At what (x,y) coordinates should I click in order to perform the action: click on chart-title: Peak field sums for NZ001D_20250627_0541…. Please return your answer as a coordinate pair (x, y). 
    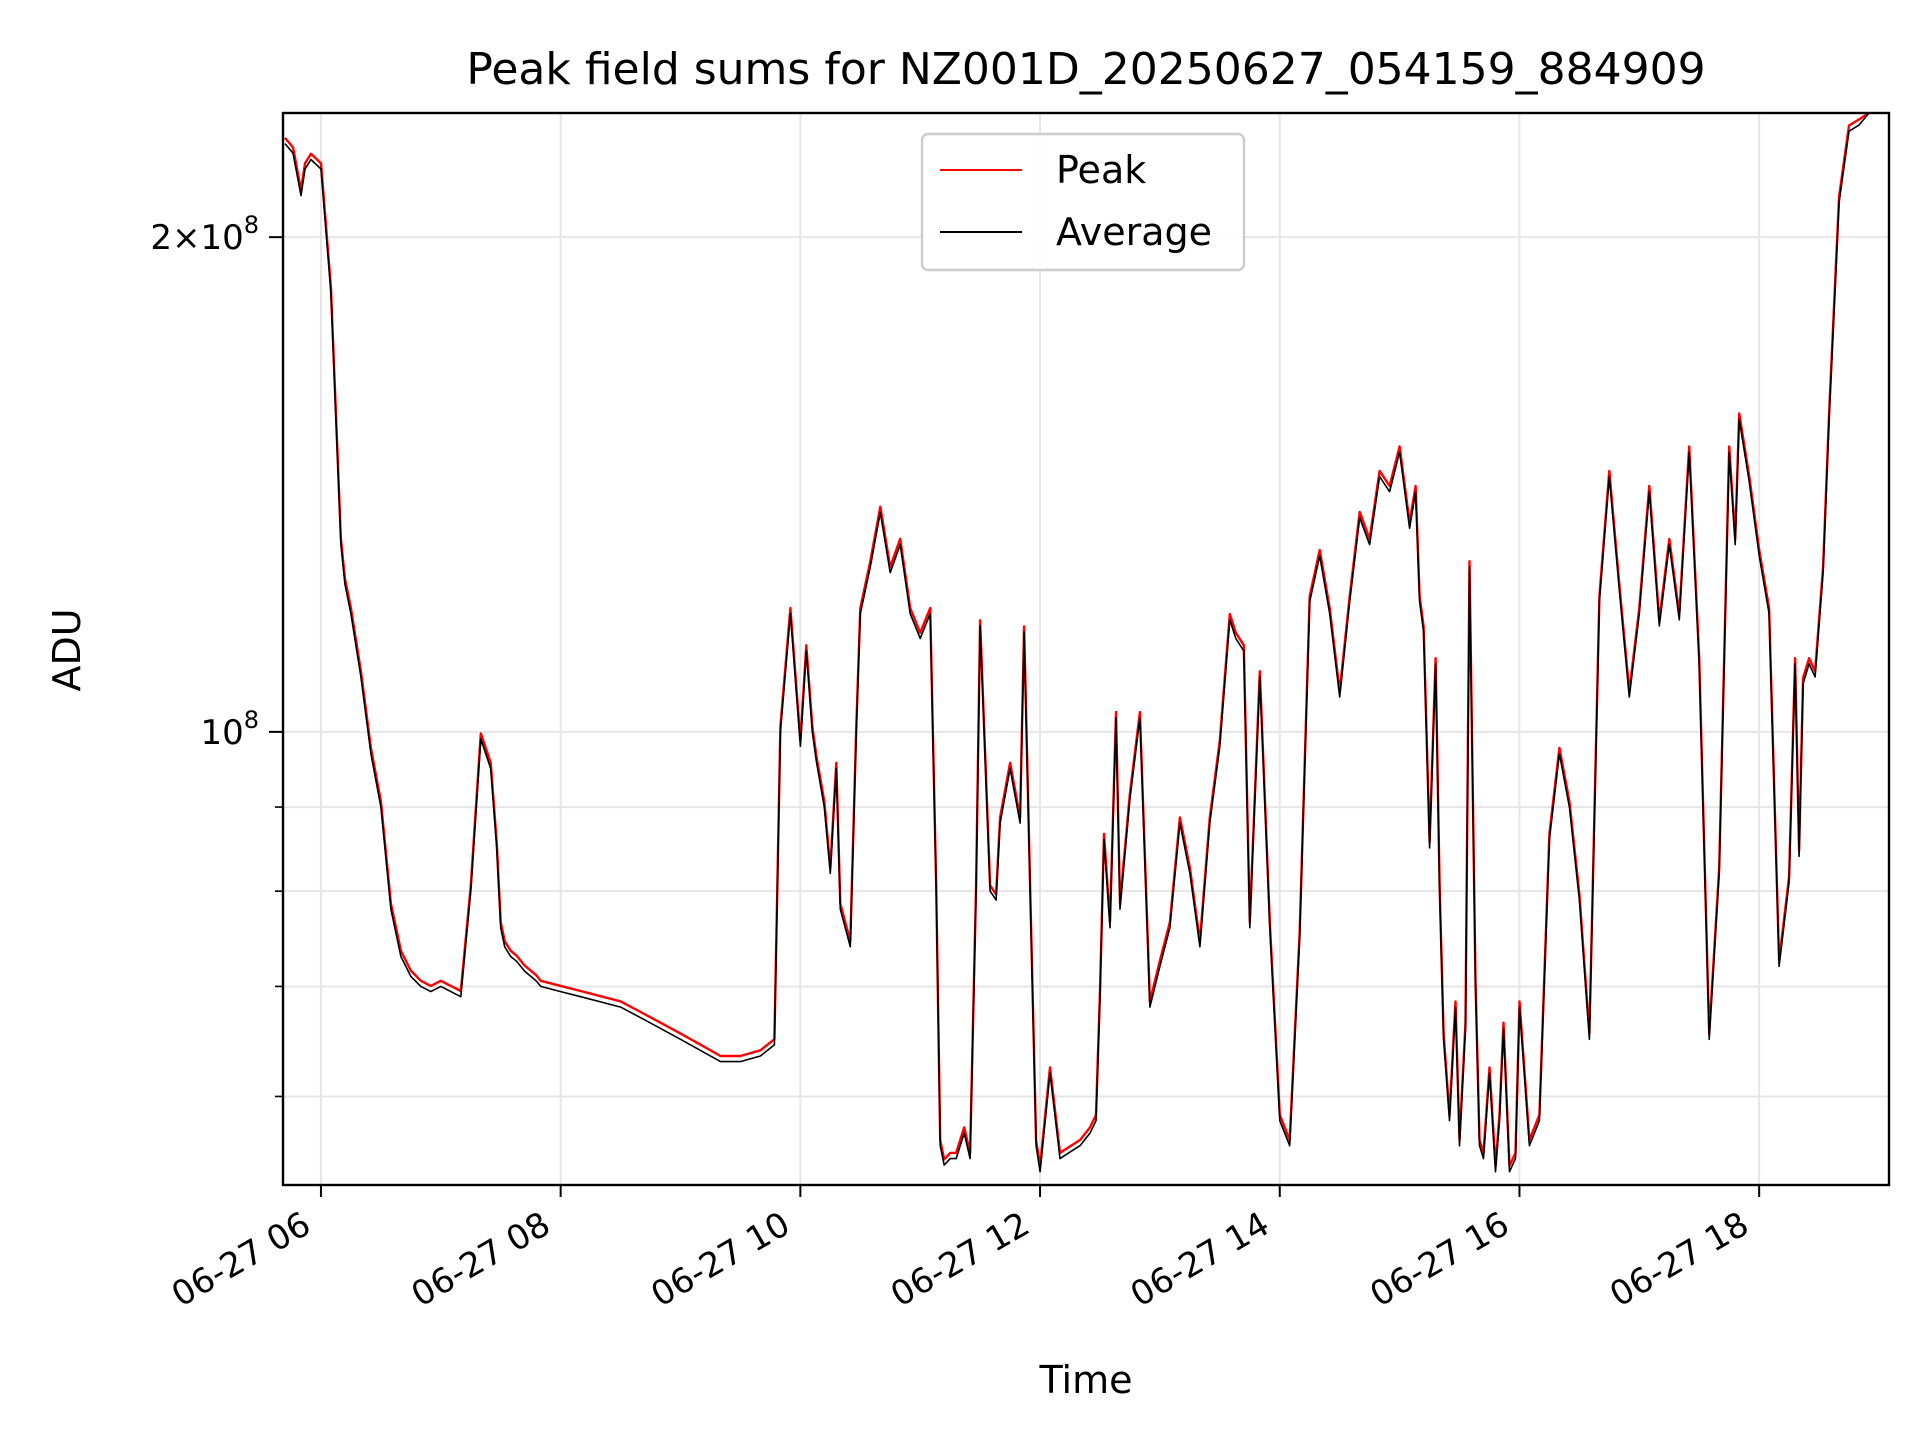
    Looking at the image, I should click on (1085, 69).